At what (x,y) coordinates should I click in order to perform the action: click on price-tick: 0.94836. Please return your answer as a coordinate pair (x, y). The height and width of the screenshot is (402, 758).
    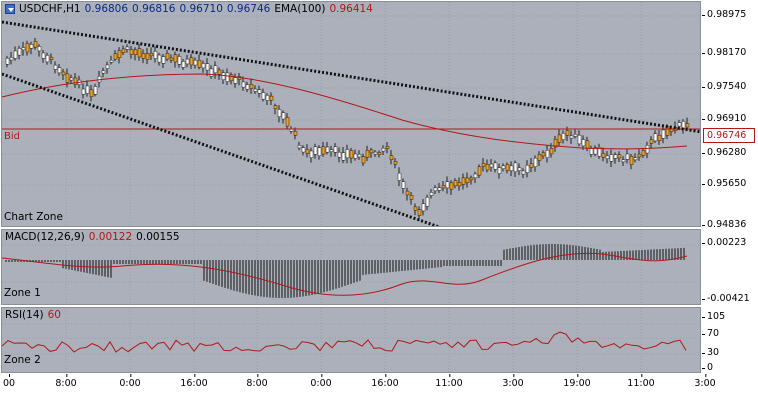
    Looking at the image, I should click on (724, 224).